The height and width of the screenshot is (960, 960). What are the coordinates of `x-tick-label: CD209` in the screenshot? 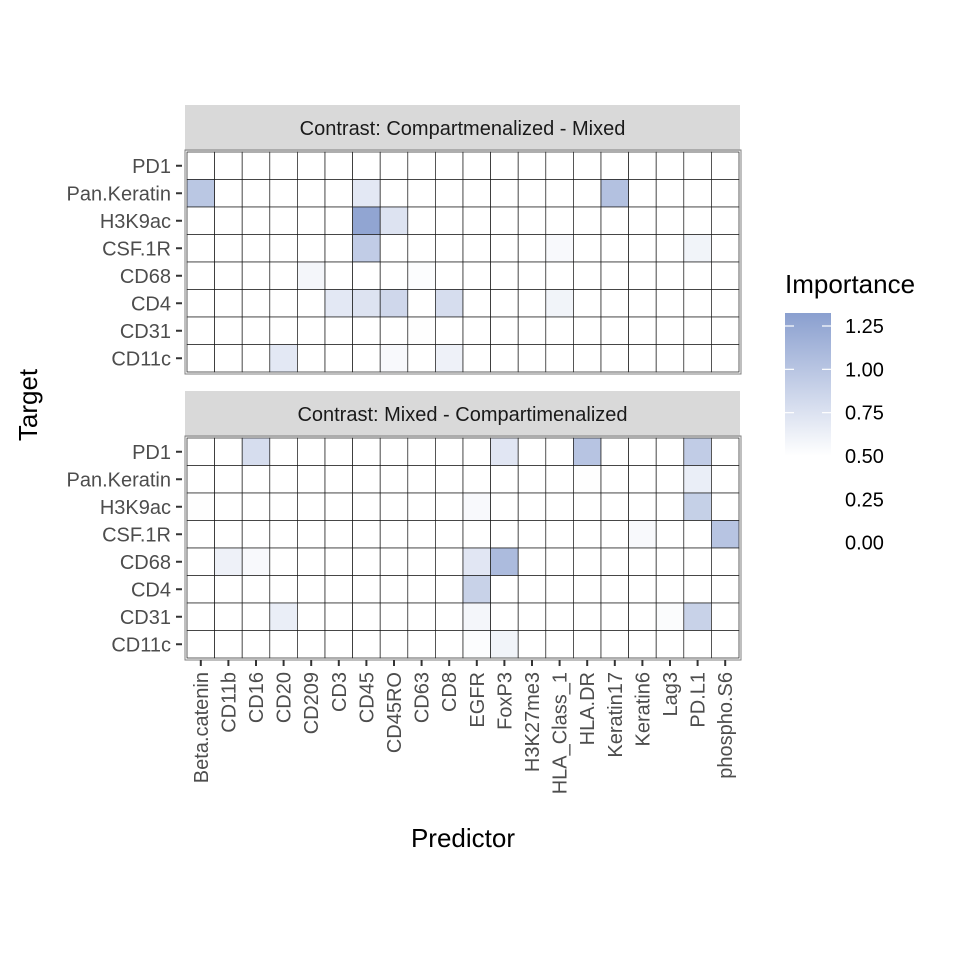 It's located at (312, 703).